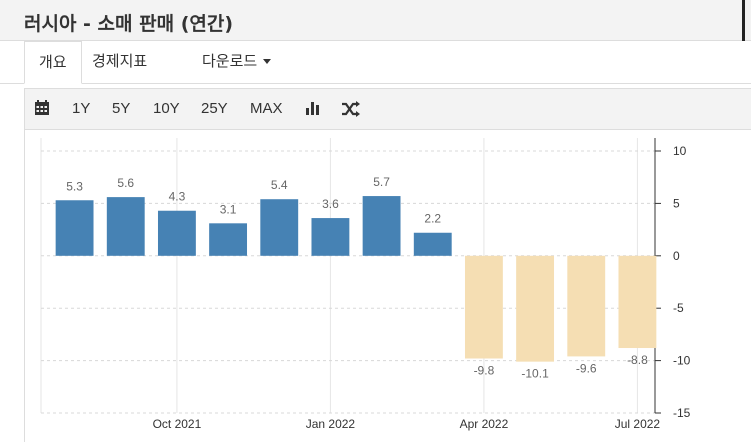 The image size is (751, 447). I want to click on range-10y-button: 10Y, so click(166, 108).